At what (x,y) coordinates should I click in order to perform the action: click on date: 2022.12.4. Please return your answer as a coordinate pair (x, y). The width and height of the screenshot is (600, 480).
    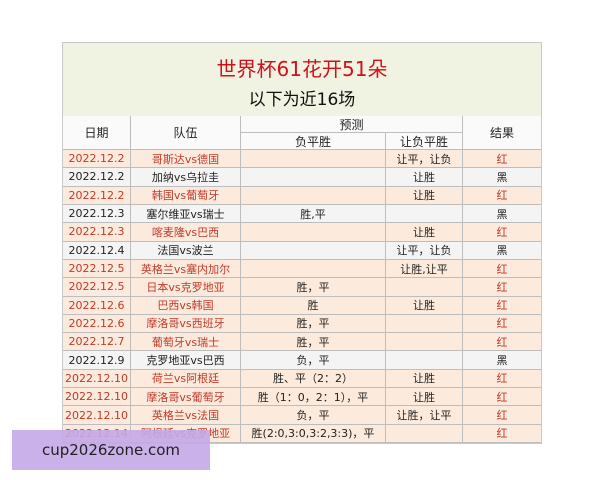
    Looking at the image, I should click on (97, 250).